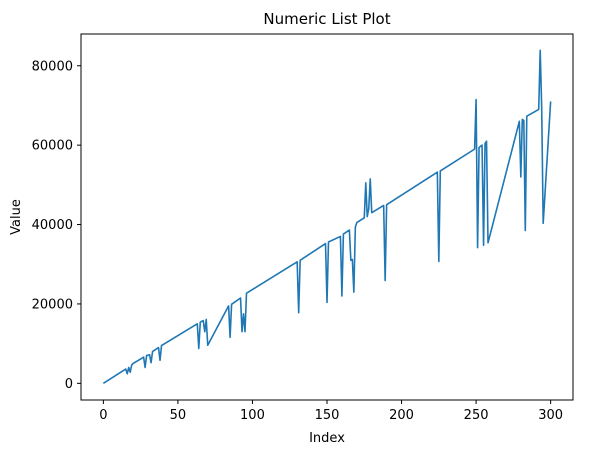  I want to click on y-axis-label: Value, so click(16, 217).